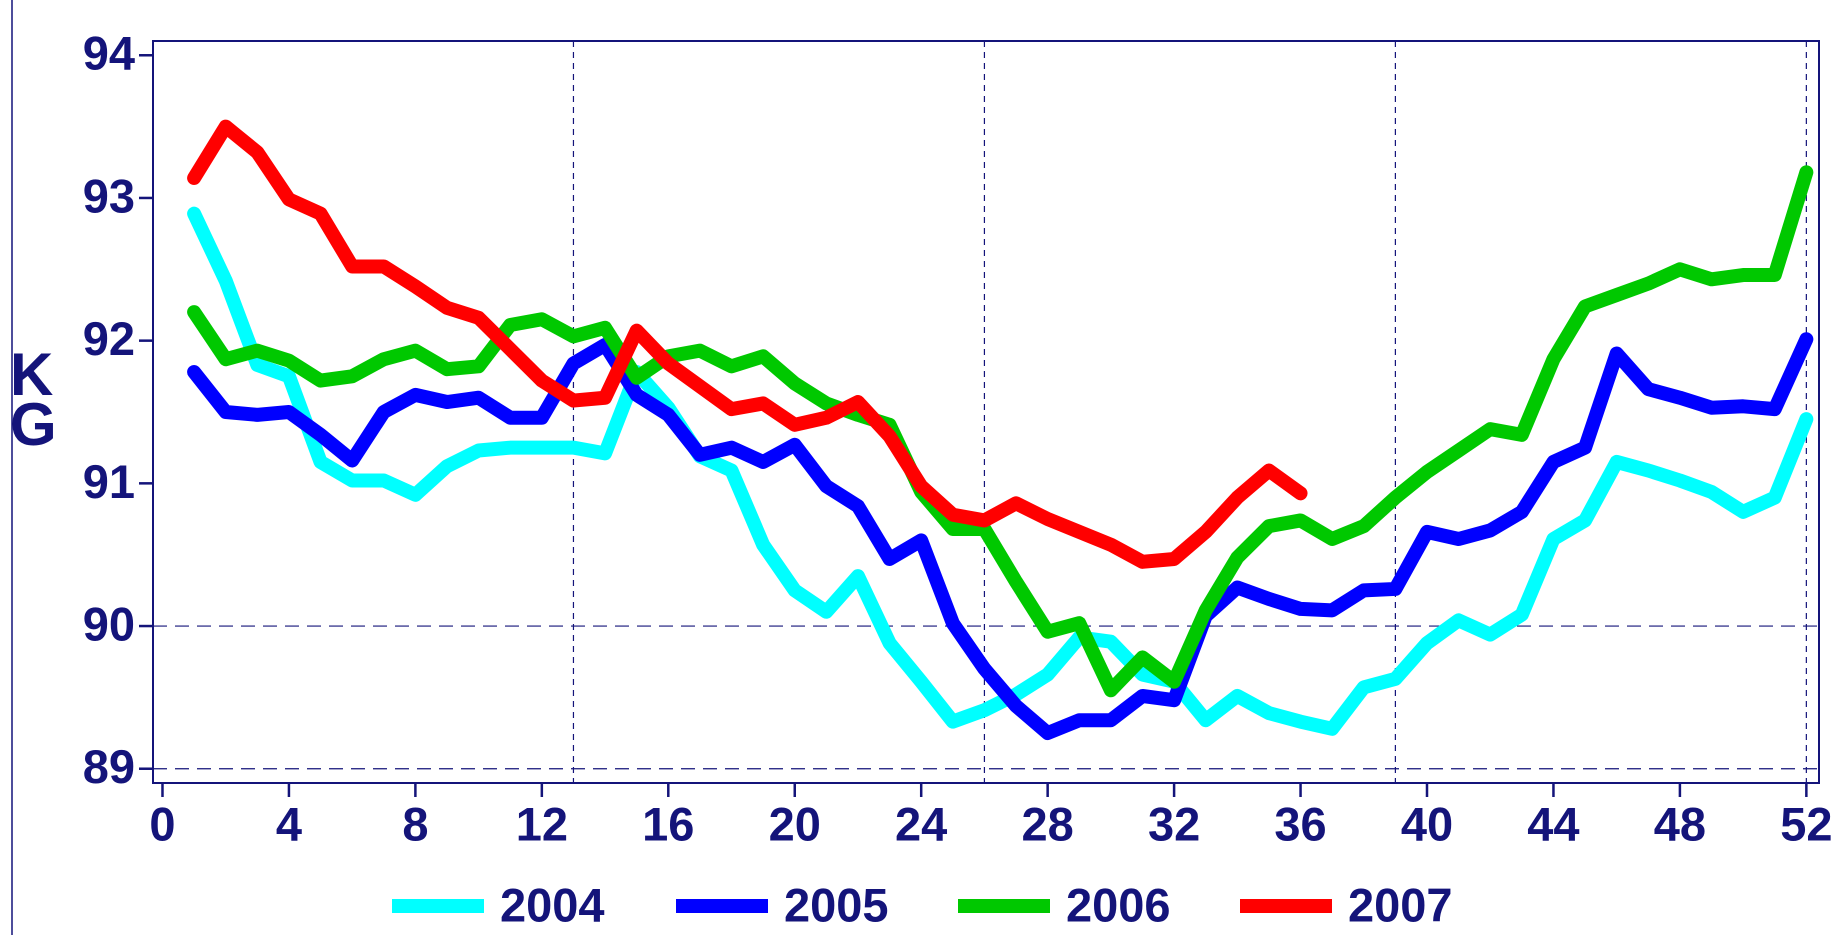 This screenshot has width=1843, height=935. I want to click on x-tick-label: 0, so click(162, 823).